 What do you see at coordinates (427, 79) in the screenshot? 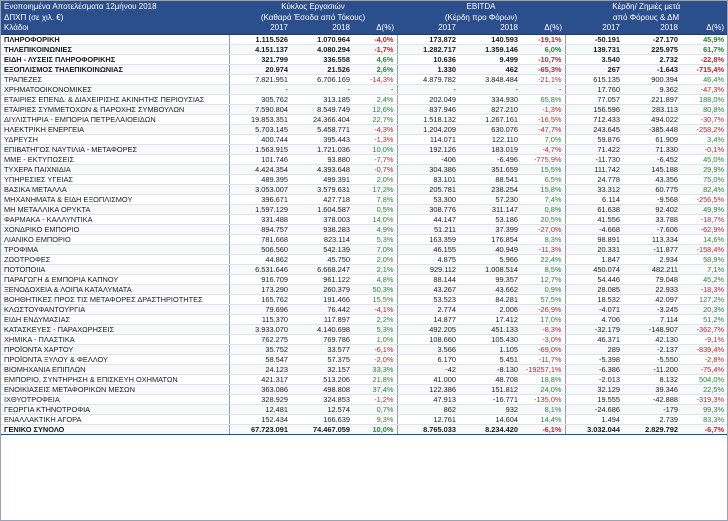
I see `ebitda-2017-cell: 4.879.782` at bounding box center [427, 79].